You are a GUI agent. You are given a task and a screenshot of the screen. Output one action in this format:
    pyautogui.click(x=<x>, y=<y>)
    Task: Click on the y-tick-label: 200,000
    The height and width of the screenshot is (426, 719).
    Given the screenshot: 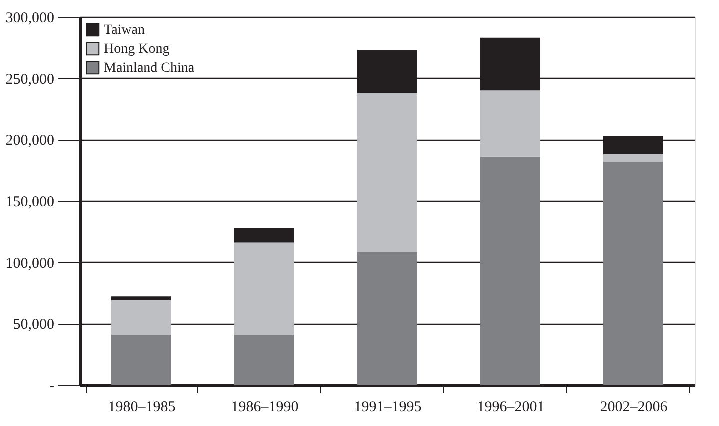 What is the action you would take?
    pyautogui.click(x=30, y=141)
    